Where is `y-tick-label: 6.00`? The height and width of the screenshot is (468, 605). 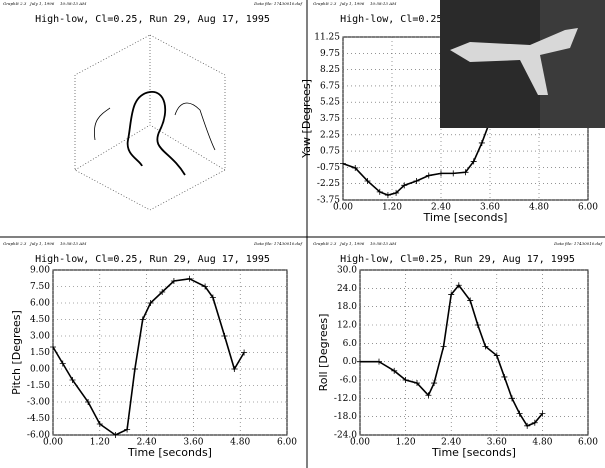
y-tick-label: 6.00 is located at coordinates (40, 304).